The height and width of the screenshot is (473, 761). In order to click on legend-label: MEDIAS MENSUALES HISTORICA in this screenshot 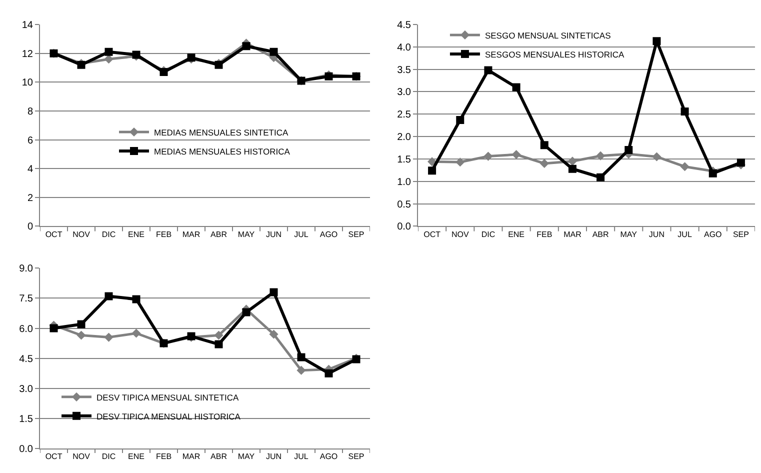, I will do `click(222, 151)`.